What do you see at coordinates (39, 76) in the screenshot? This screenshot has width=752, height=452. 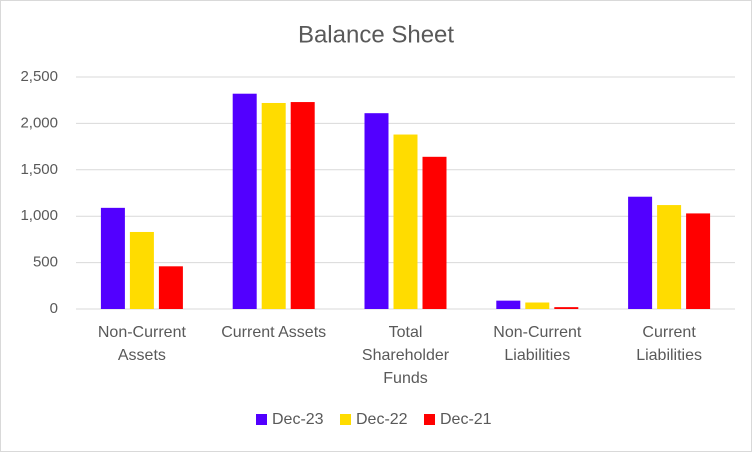 I see `y-tick-label: 2,500` at bounding box center [39, 76].